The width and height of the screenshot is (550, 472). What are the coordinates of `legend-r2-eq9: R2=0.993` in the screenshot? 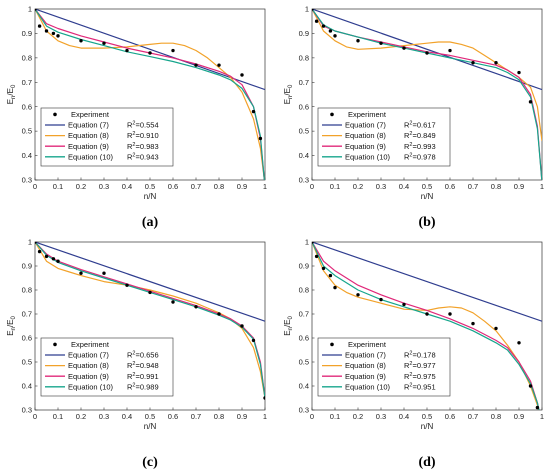 It's located at (420, 146).